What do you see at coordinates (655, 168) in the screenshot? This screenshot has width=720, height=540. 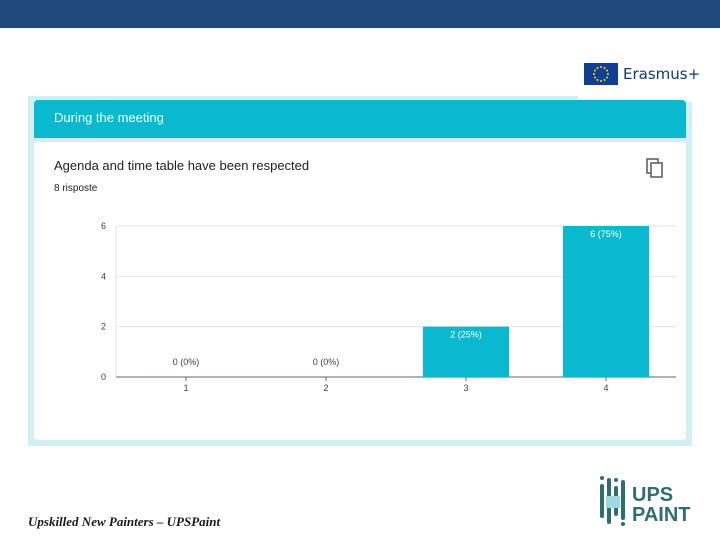 I see `copy-icon` at bounding box center [655, 168].